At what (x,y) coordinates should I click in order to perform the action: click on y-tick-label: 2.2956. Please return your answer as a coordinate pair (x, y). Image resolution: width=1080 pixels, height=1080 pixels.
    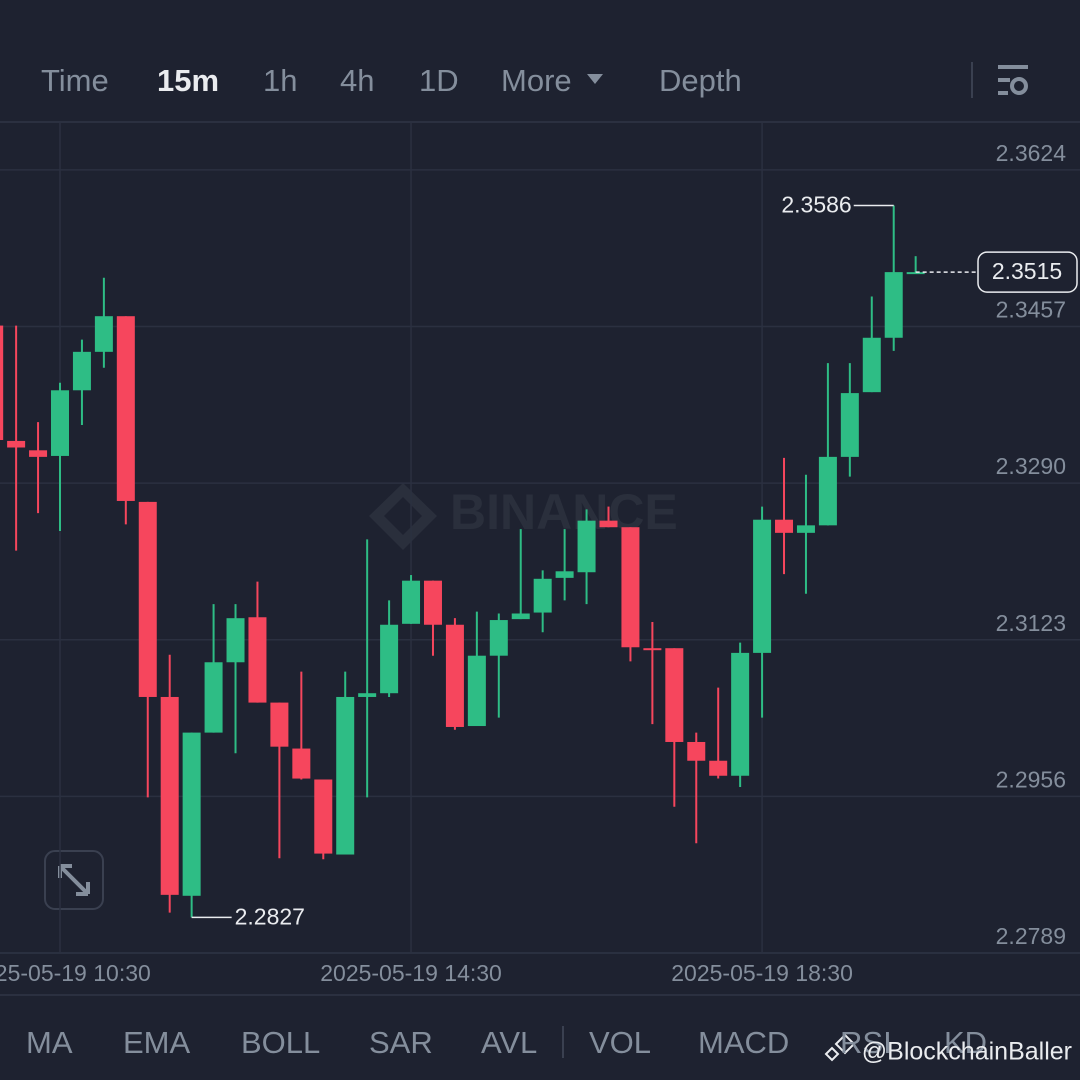
    Looking at the image, I should click on (1031, 779).